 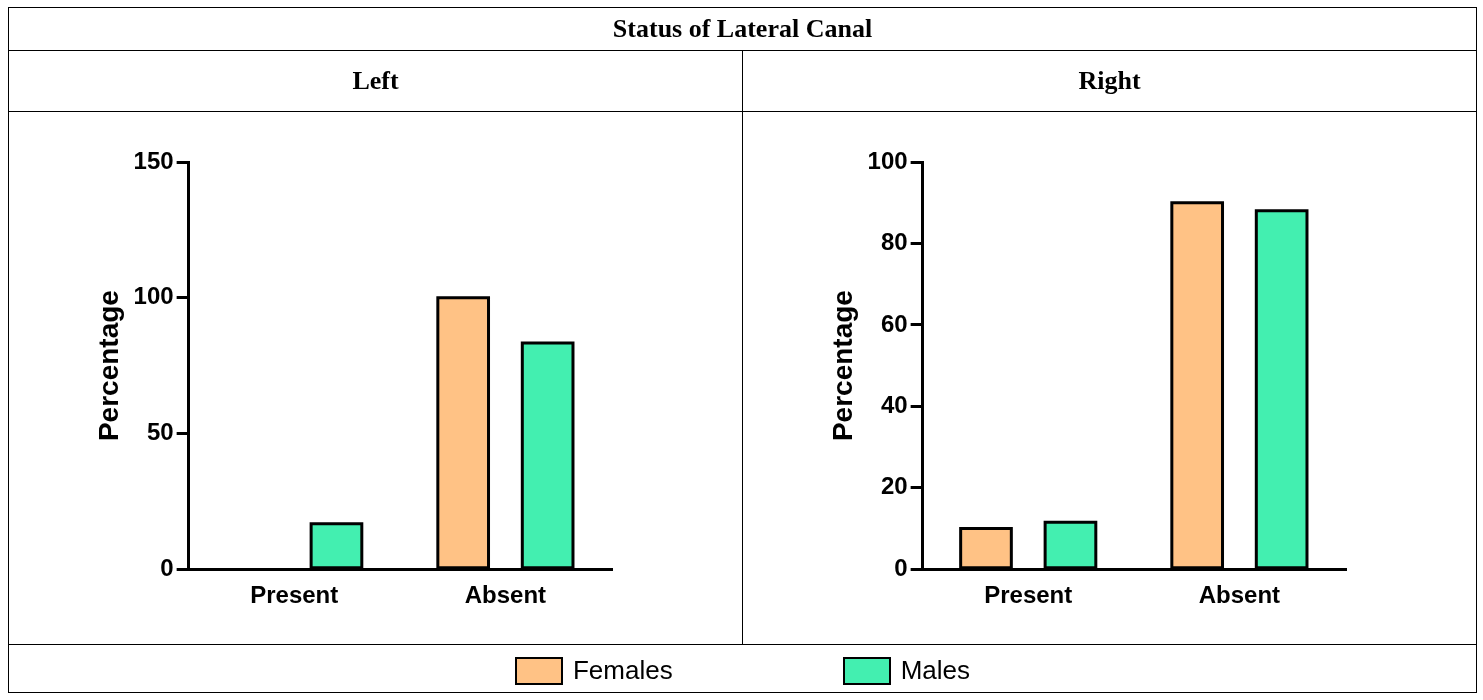 What do you see at coordinates (375, 81) in the screenshot?
I see `chart-subtitle: Left` at bounding box center [375, 81].